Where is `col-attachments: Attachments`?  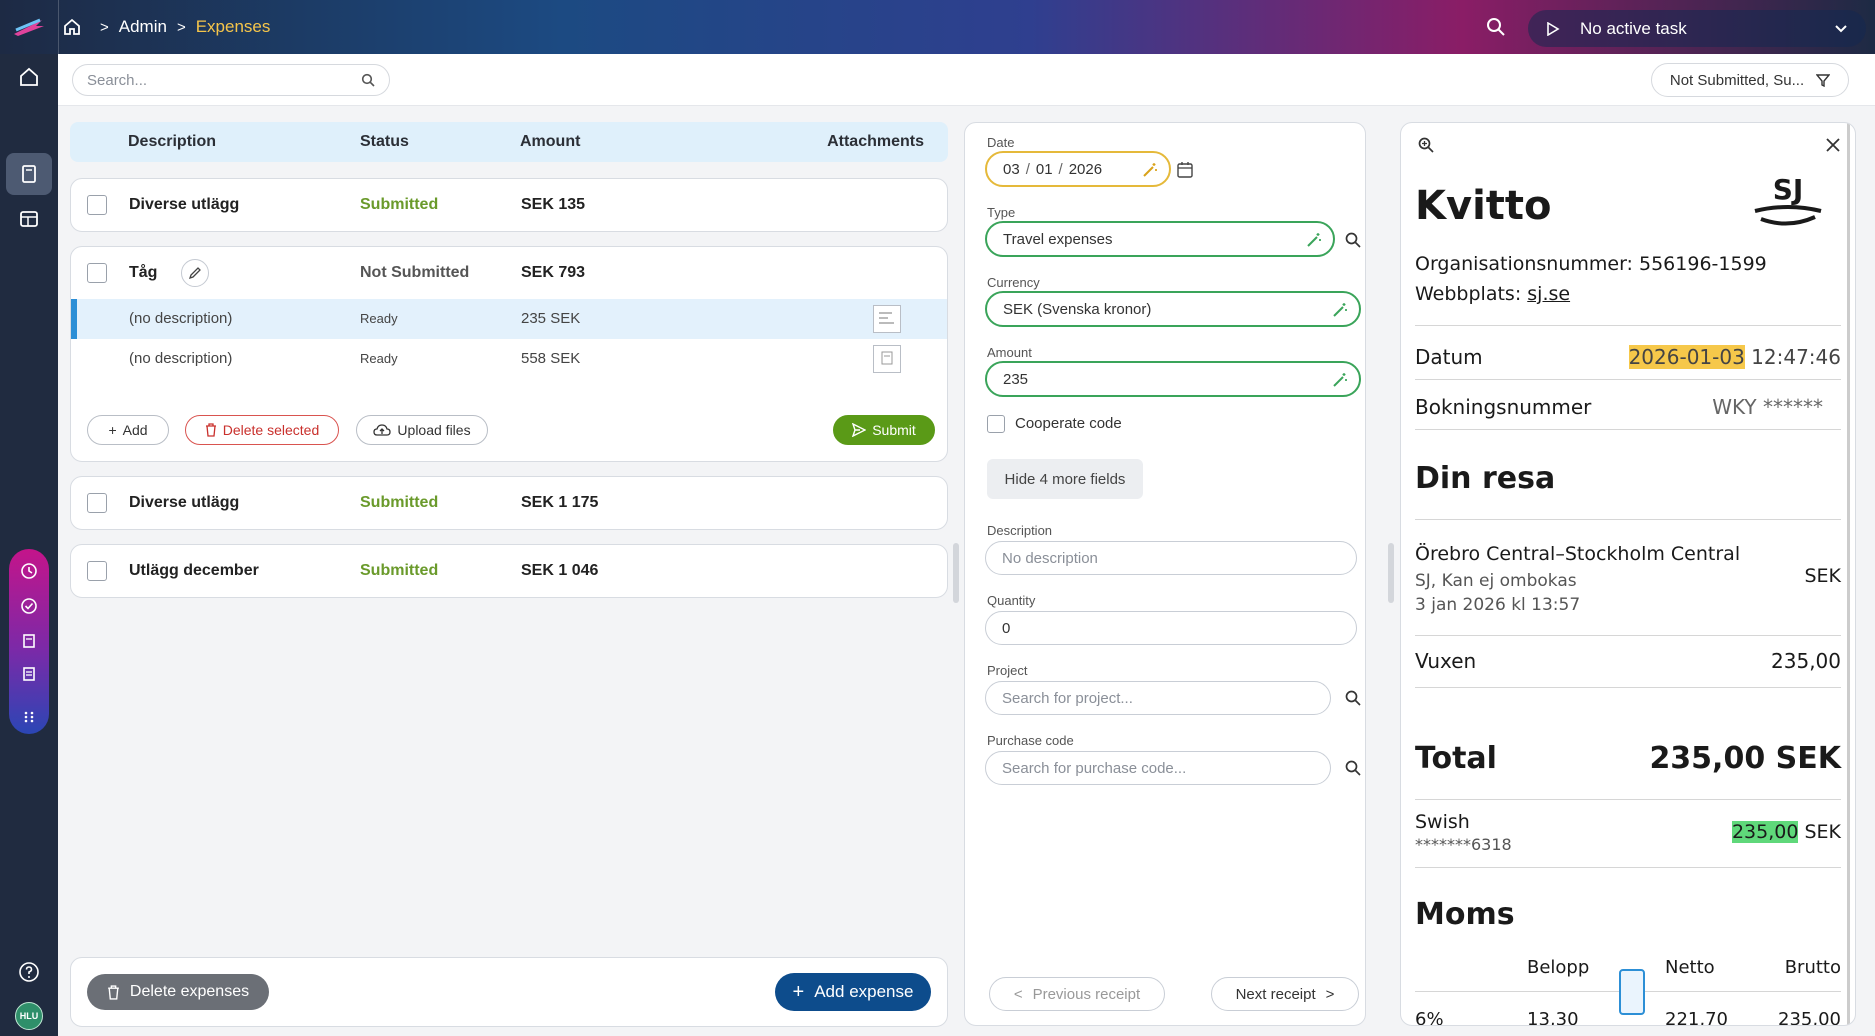
col-attachments: Attachments is located at coordinates (875, 141).